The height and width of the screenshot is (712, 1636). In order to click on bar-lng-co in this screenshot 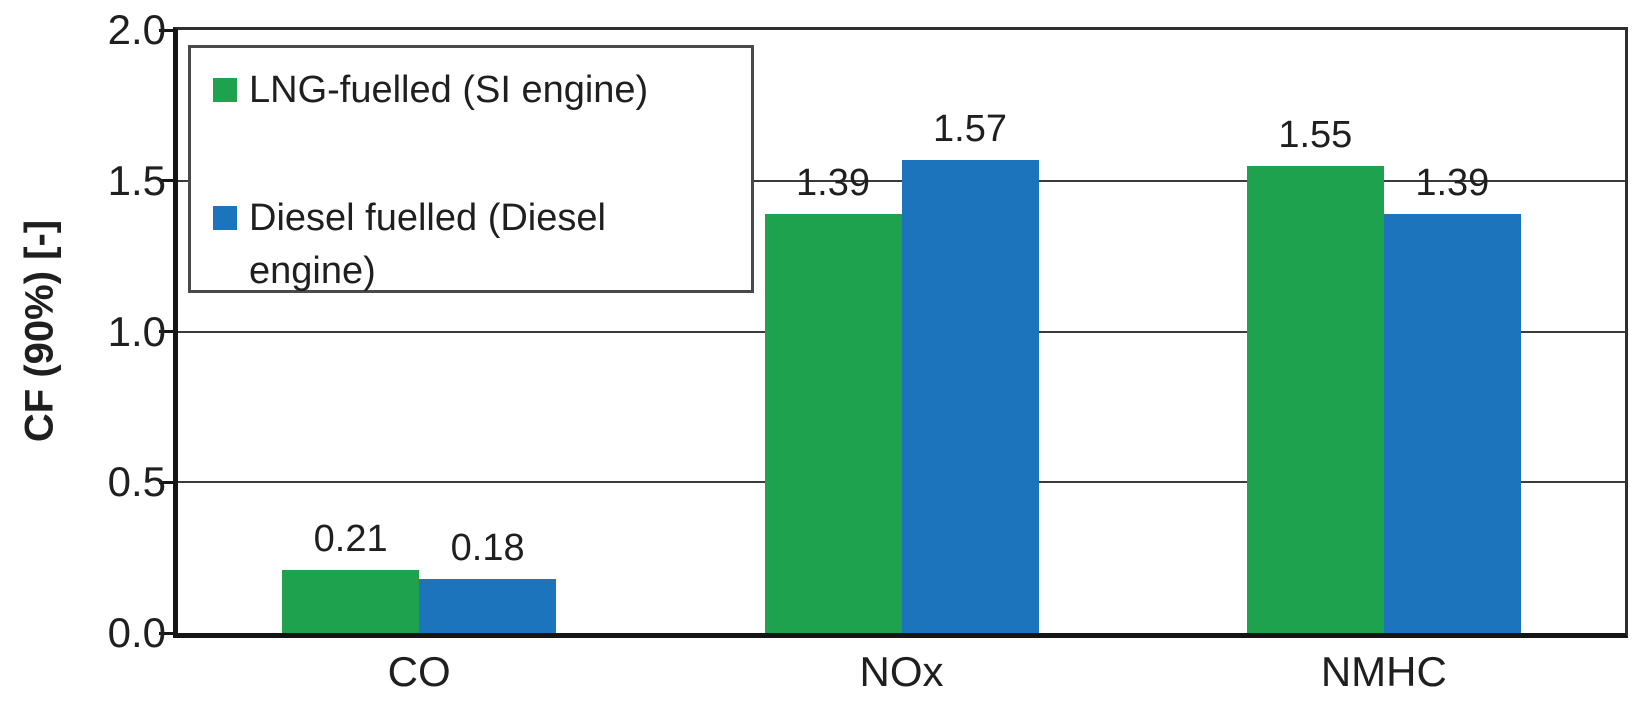, I will do `click(351, 601)`.